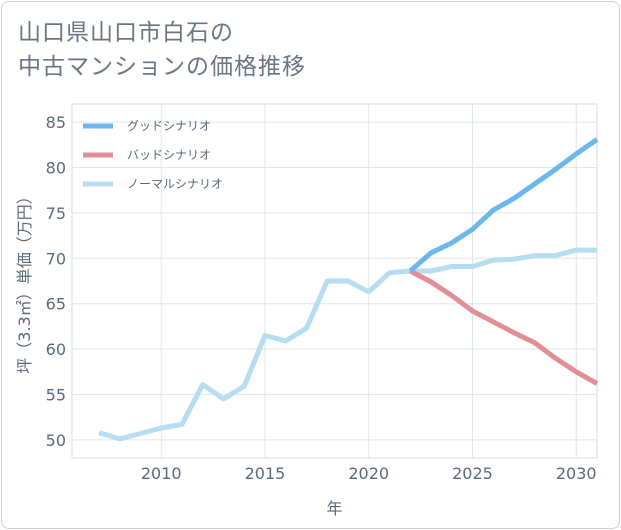 The height and width of the screenshot is (530, 621). What do you see at coordinates (56, 349) in the screenshot?
I see `y-tick-label: 60` at bounding box center [56, 349].